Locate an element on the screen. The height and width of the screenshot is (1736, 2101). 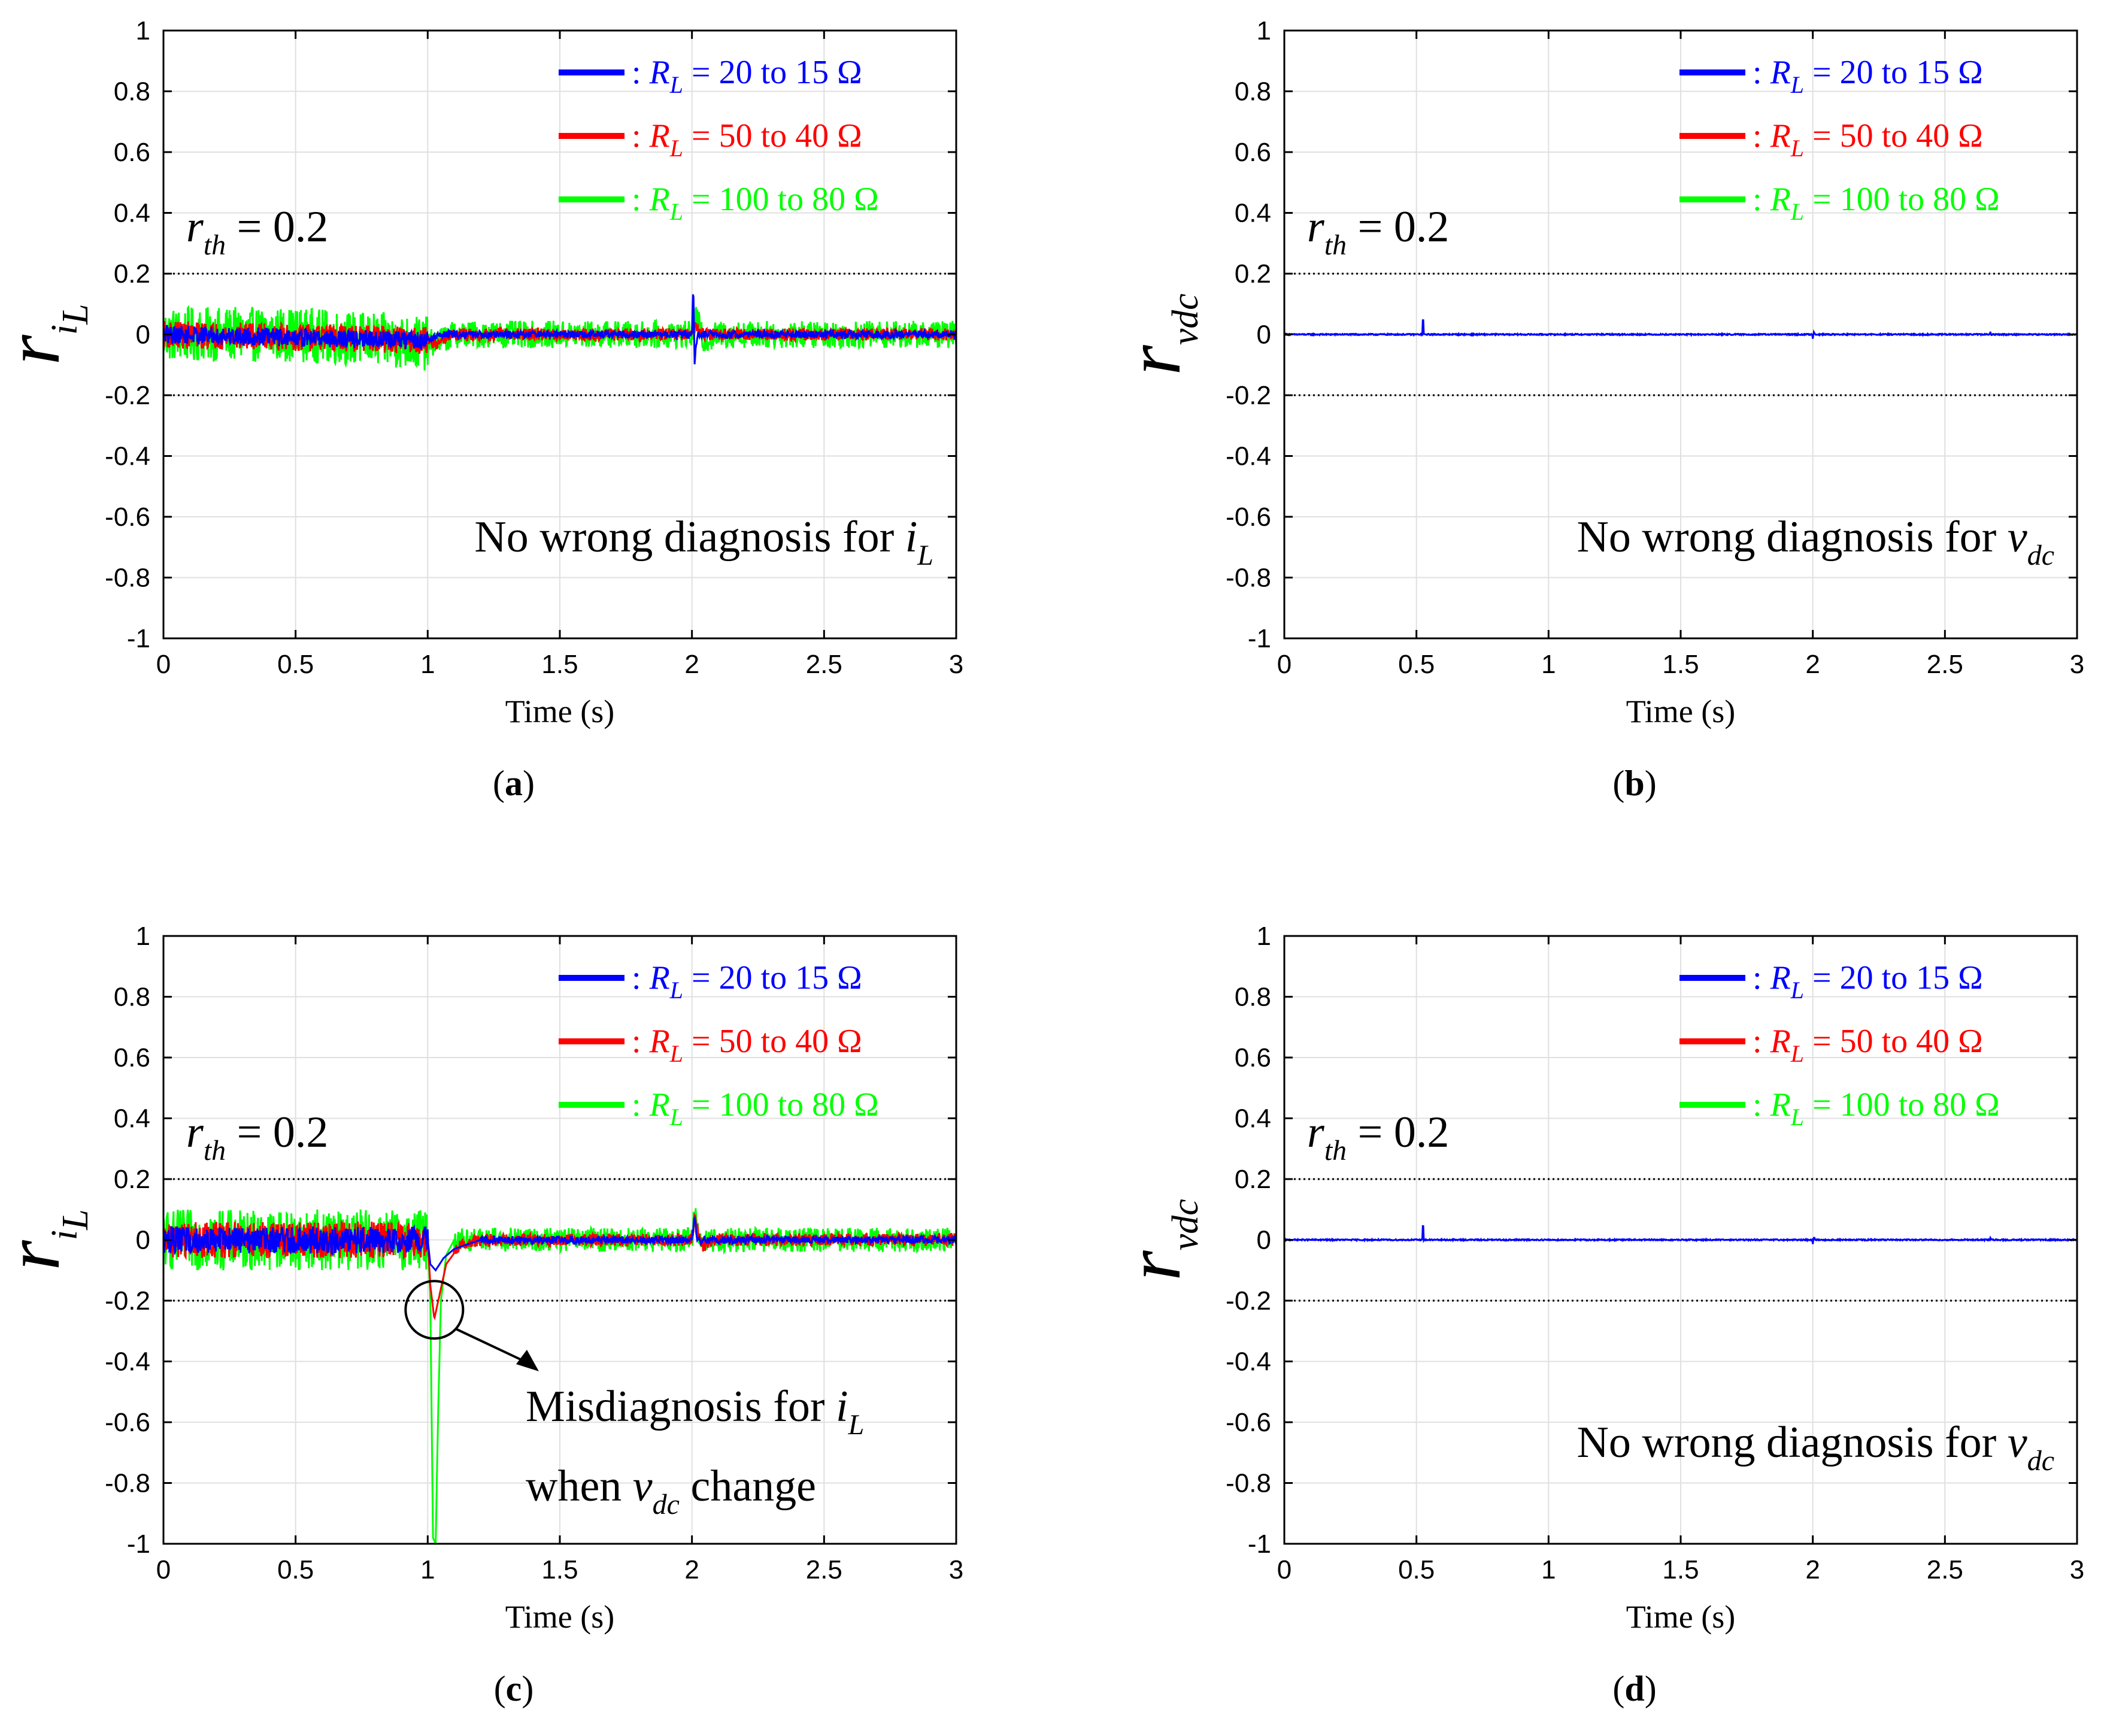
panel-caption: (b) is located at coordinates (1634, 783).